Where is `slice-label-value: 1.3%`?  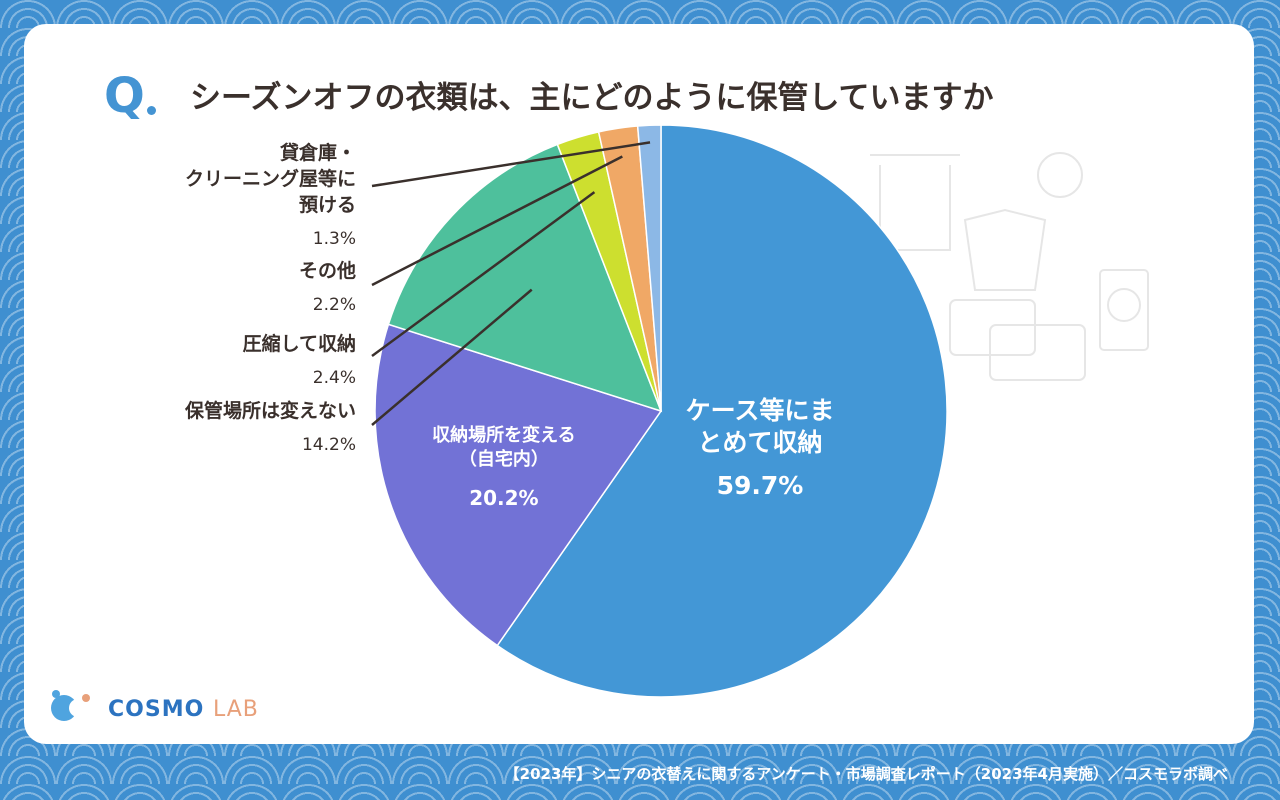
slice-label-value: 1.3% is located at coordinates (334, 239).